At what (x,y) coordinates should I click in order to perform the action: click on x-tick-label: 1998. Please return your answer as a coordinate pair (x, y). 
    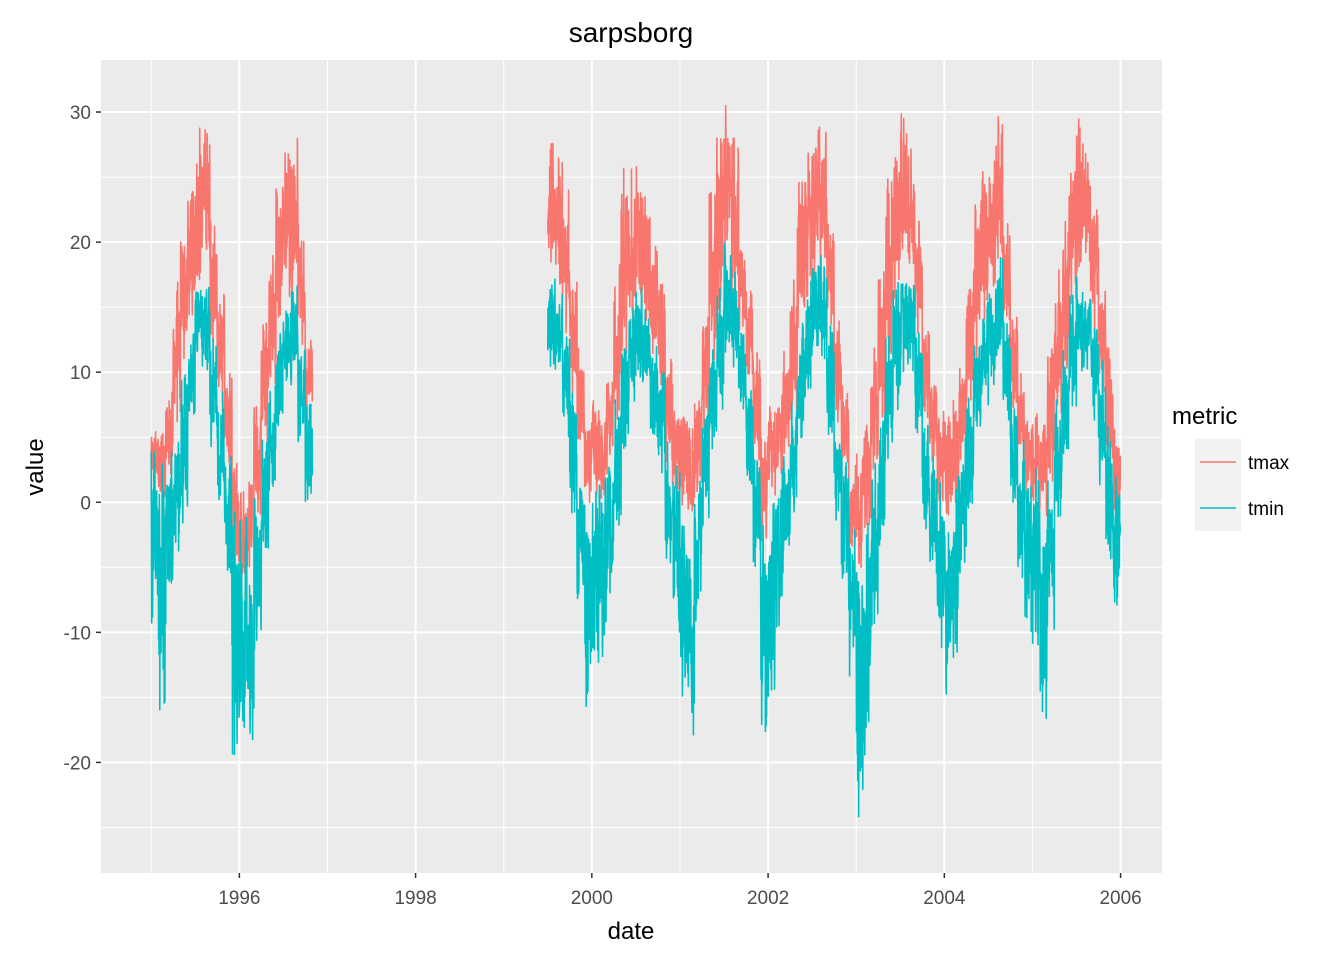
    Looking at the image, I should click on (415, 898).